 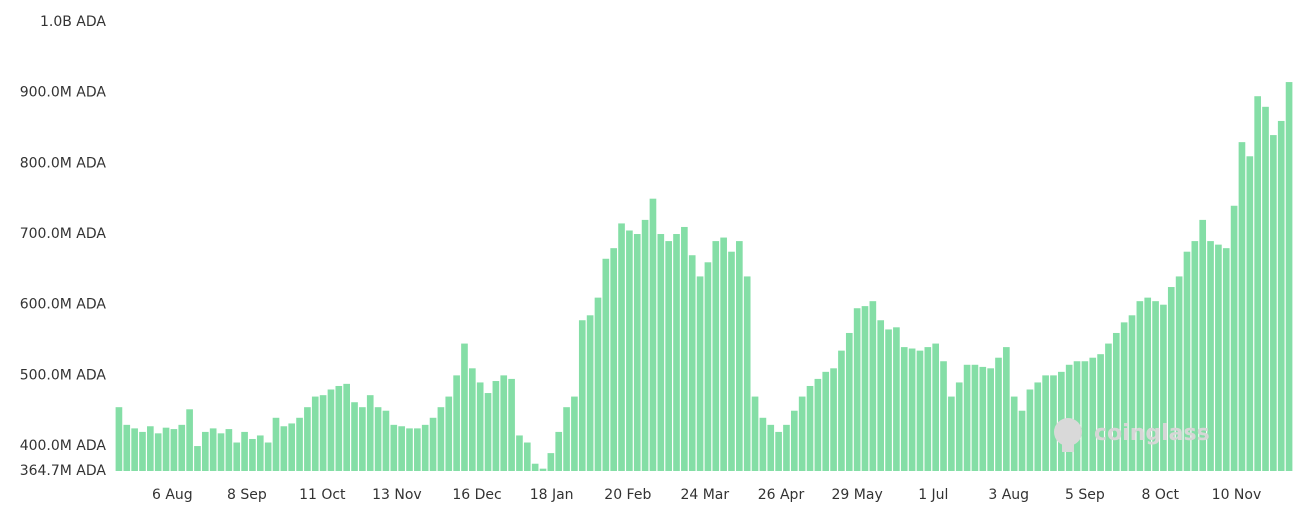 What do you see at coordinates (63, 234) in the screenshot?
I see `y-tick-label: 700.0M ADA` at bounding box center [63, 234].